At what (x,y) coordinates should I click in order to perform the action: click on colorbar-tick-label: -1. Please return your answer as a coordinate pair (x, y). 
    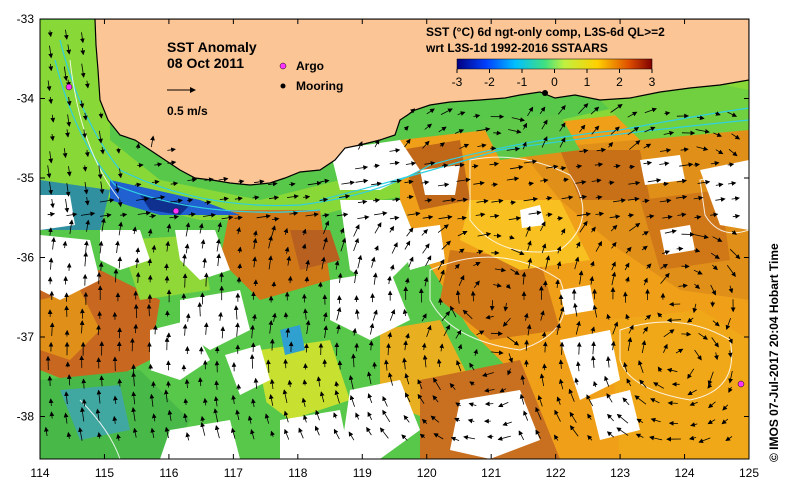
    Looking at the image, I should click on (522, 82).